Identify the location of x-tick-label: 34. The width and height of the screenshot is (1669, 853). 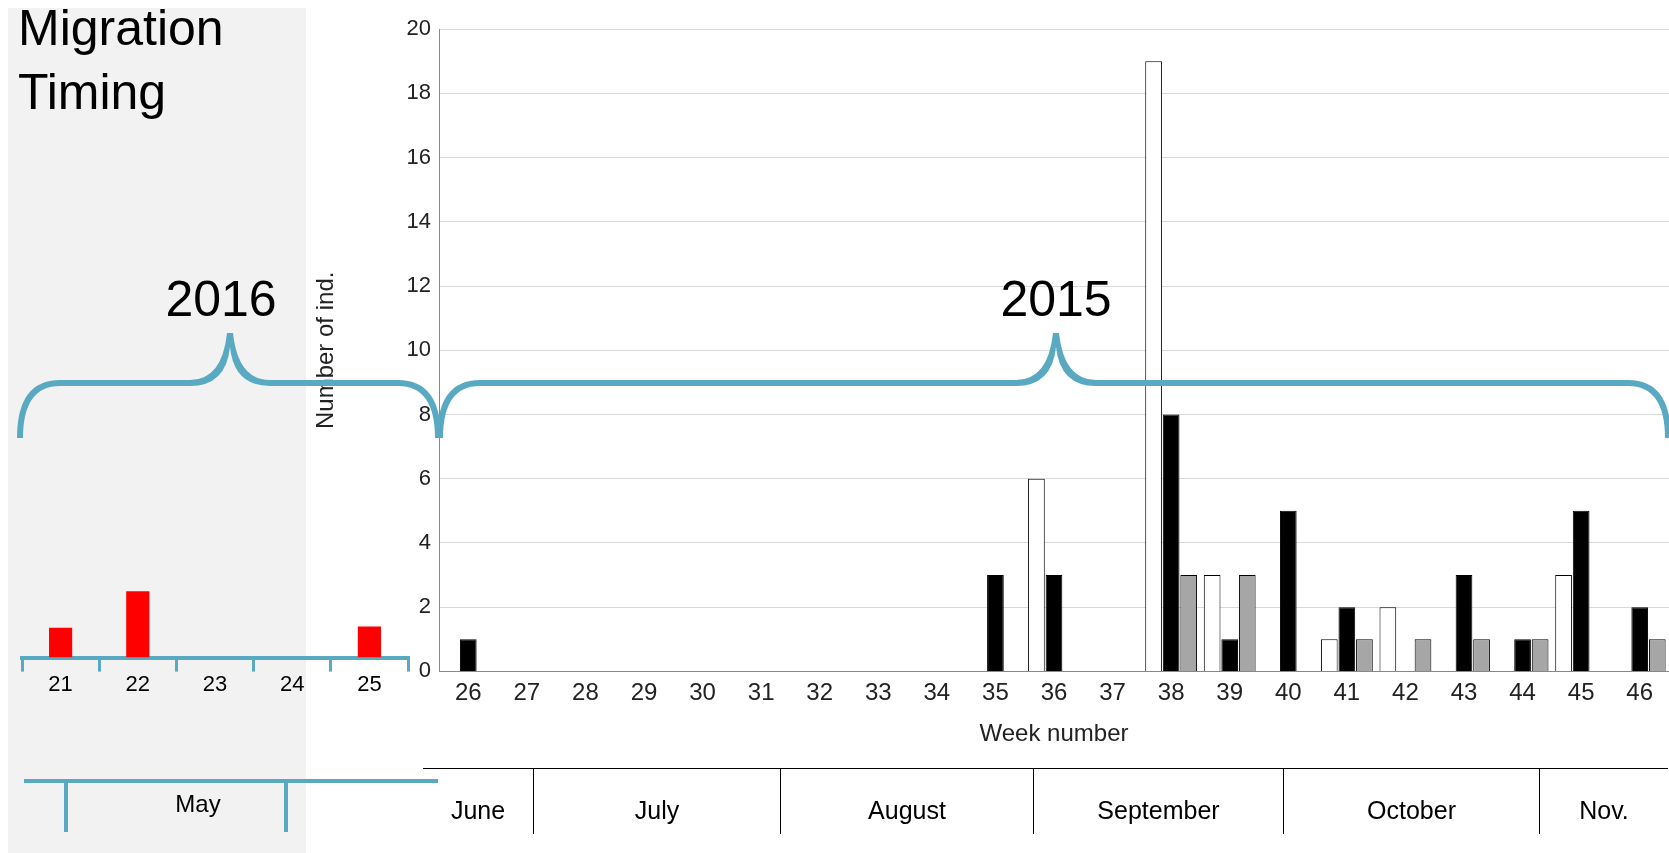
(937, 692).